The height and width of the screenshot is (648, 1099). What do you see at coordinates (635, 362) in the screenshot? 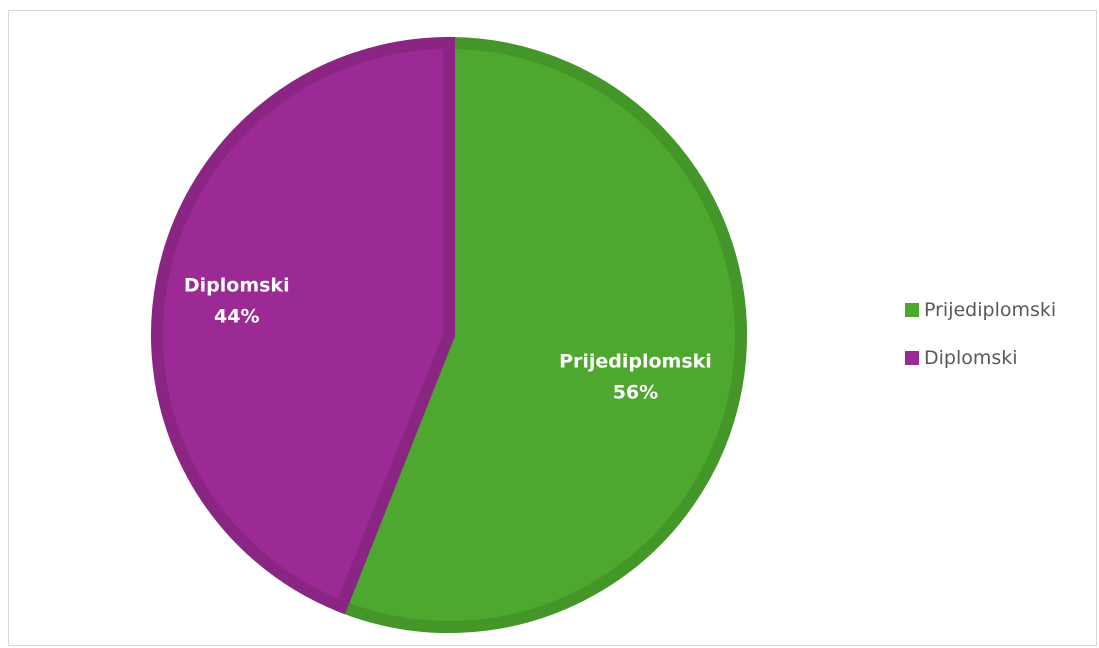
I see `data-label-category: Prijediplomski` at bounding box center [635, 362].